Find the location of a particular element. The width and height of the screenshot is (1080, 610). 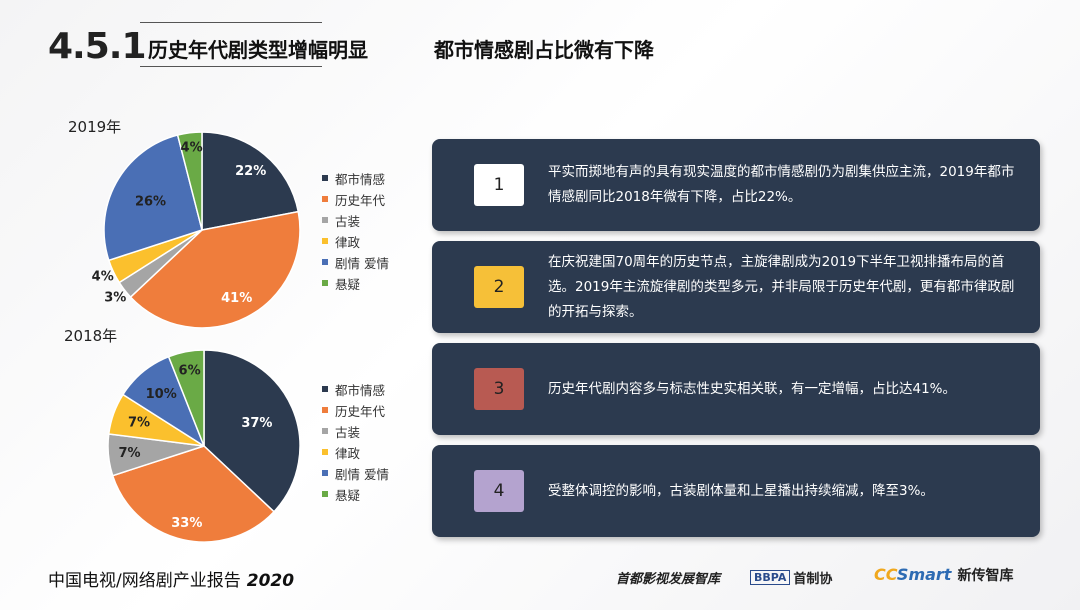

org-logo-capital-film-think-tank: 首都影视发展智库 is located at coordinates (668, 579).